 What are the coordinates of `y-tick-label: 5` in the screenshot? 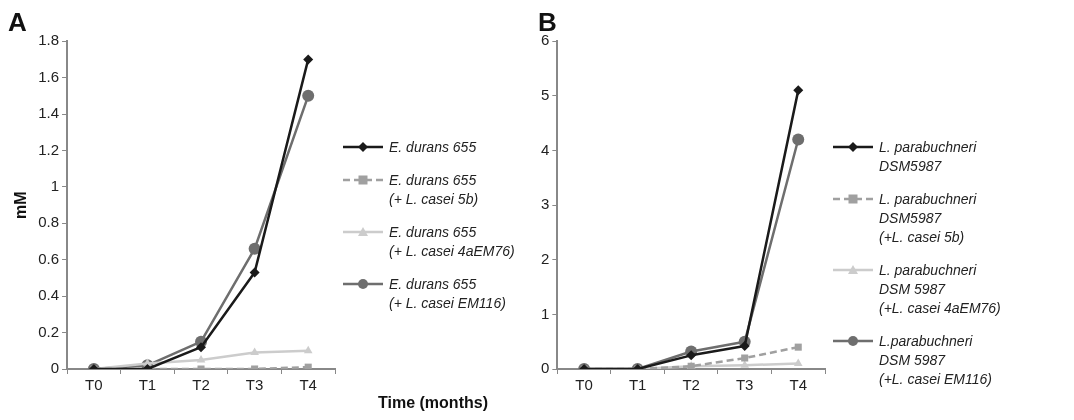 It's located at (545, 94).